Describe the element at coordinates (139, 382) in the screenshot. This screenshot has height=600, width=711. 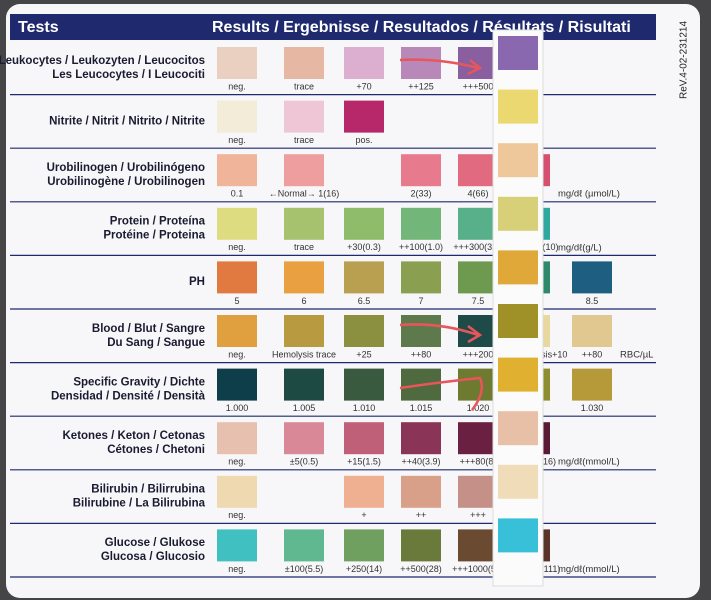
I see `test-name: Specific Gravity / Dichte` at that location.